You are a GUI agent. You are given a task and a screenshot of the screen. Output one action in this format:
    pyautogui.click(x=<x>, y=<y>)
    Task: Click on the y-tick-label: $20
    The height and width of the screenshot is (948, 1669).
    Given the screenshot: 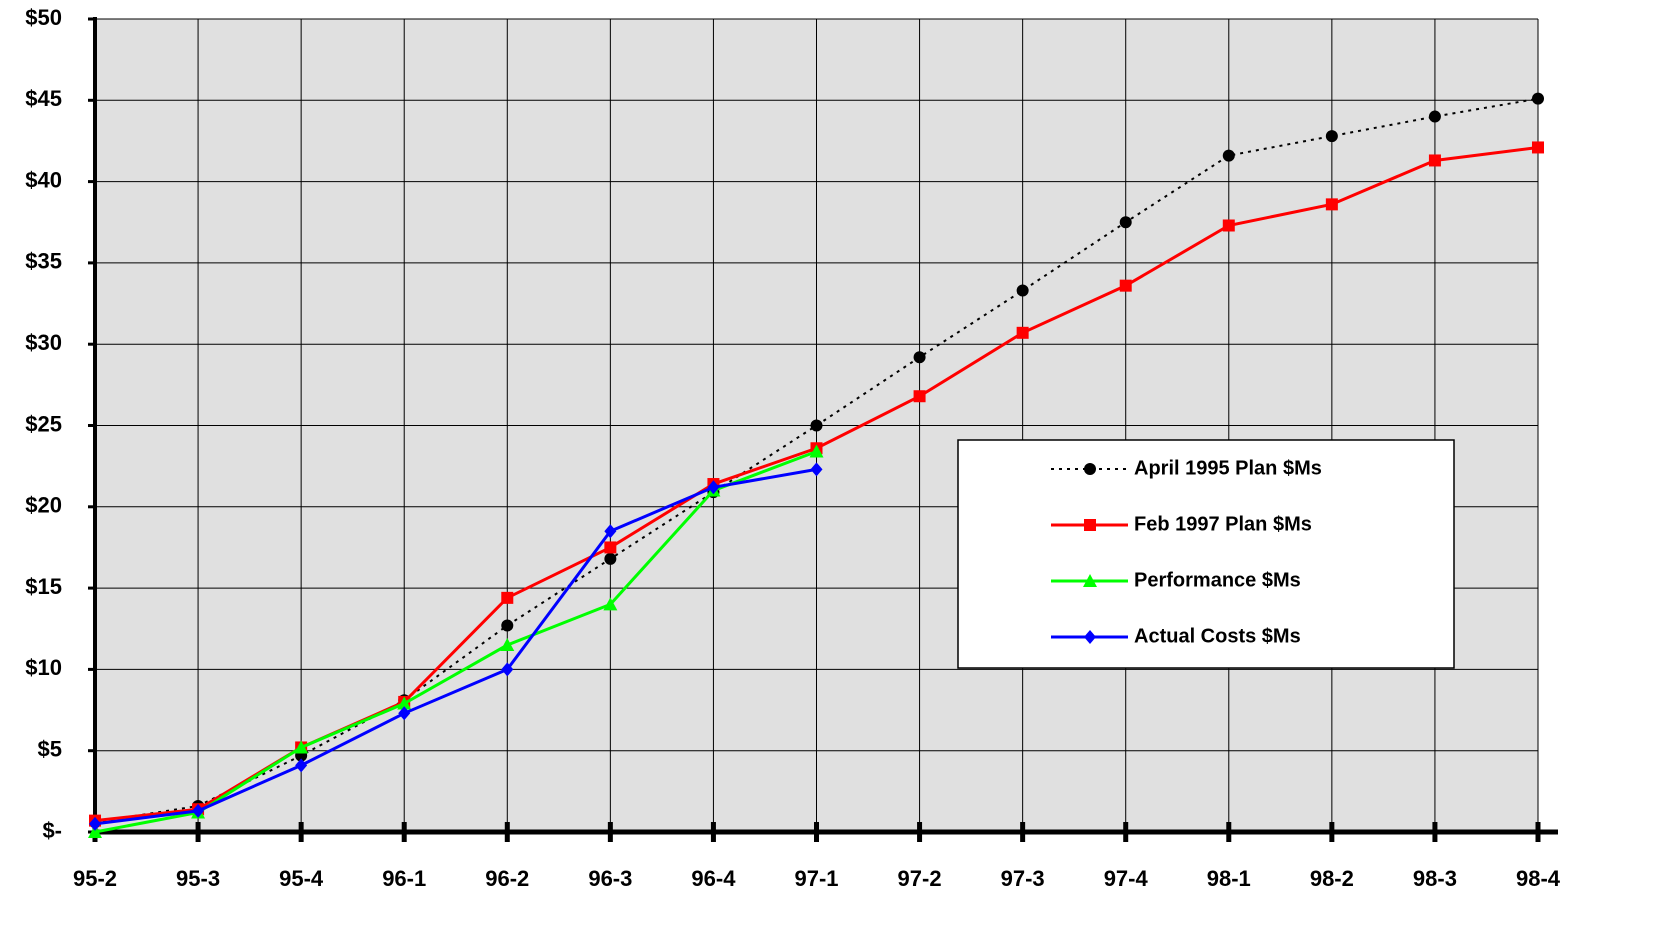 What is the action you would take?
    pyautogui.click(x=43, y=505)
    